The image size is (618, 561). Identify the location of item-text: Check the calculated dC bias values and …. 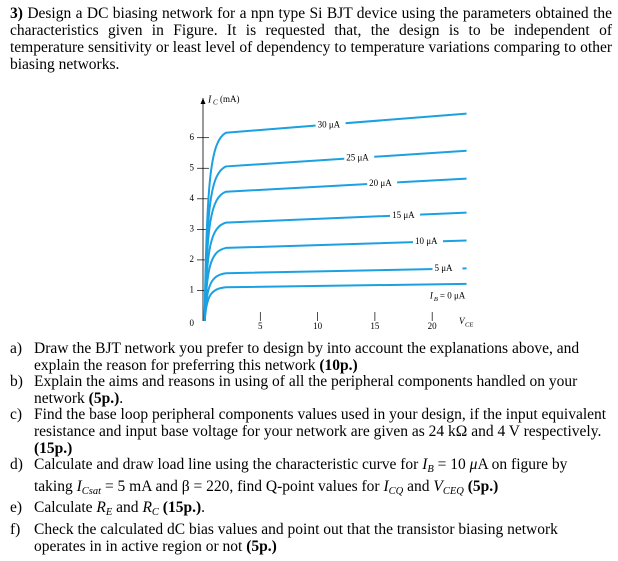
(322, 537).